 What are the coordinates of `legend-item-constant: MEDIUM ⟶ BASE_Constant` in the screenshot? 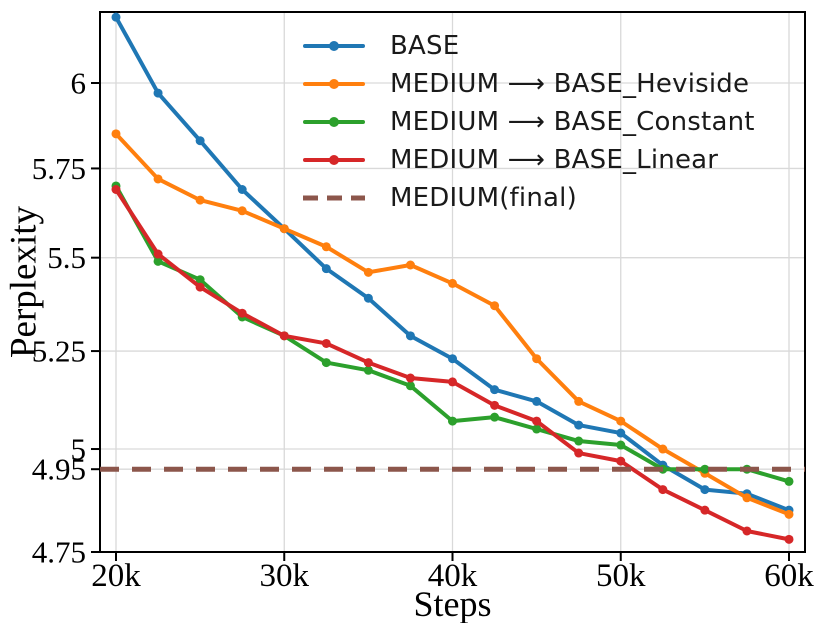 It's located at (529, 122).